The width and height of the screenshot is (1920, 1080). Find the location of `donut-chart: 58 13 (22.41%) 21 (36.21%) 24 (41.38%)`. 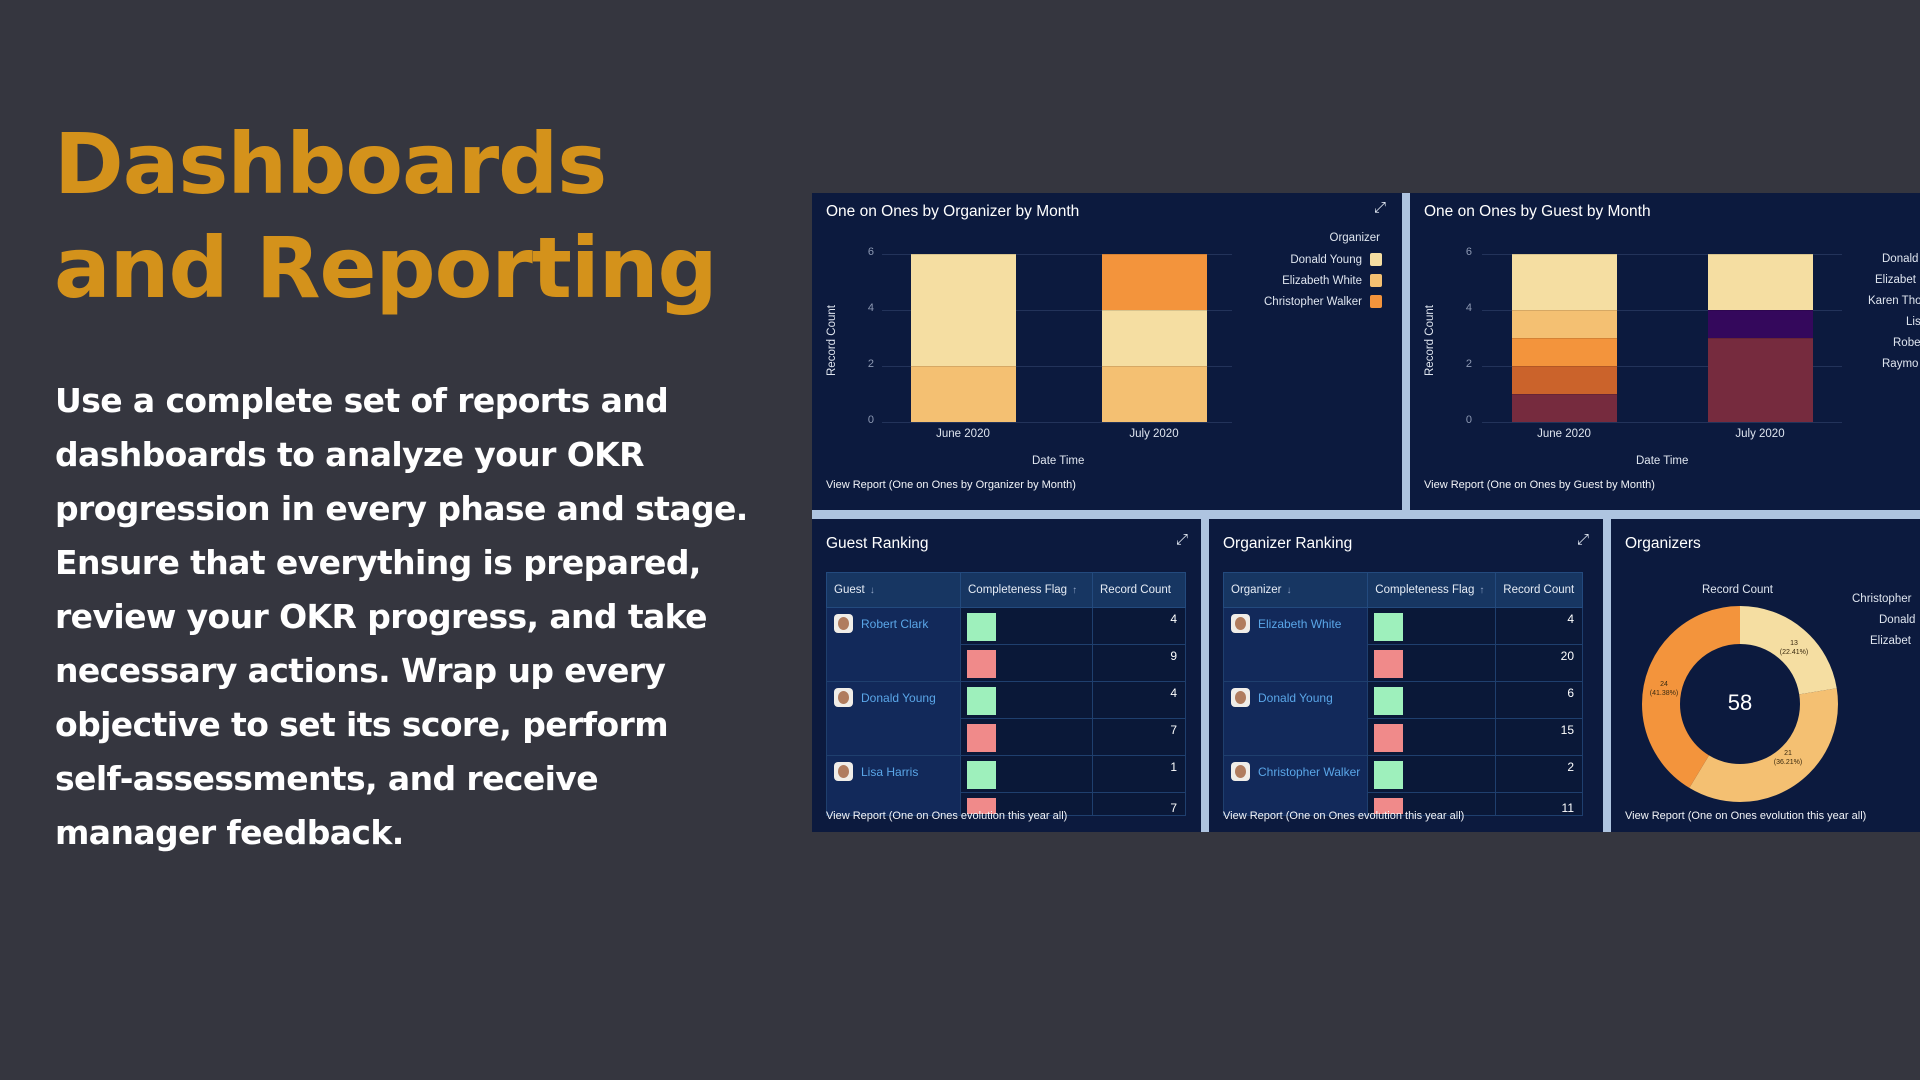

donut-chart: 58 13 (22.41%) 21 (36.21%) 24 (41.38%) is located at coordinates (1740, 704).